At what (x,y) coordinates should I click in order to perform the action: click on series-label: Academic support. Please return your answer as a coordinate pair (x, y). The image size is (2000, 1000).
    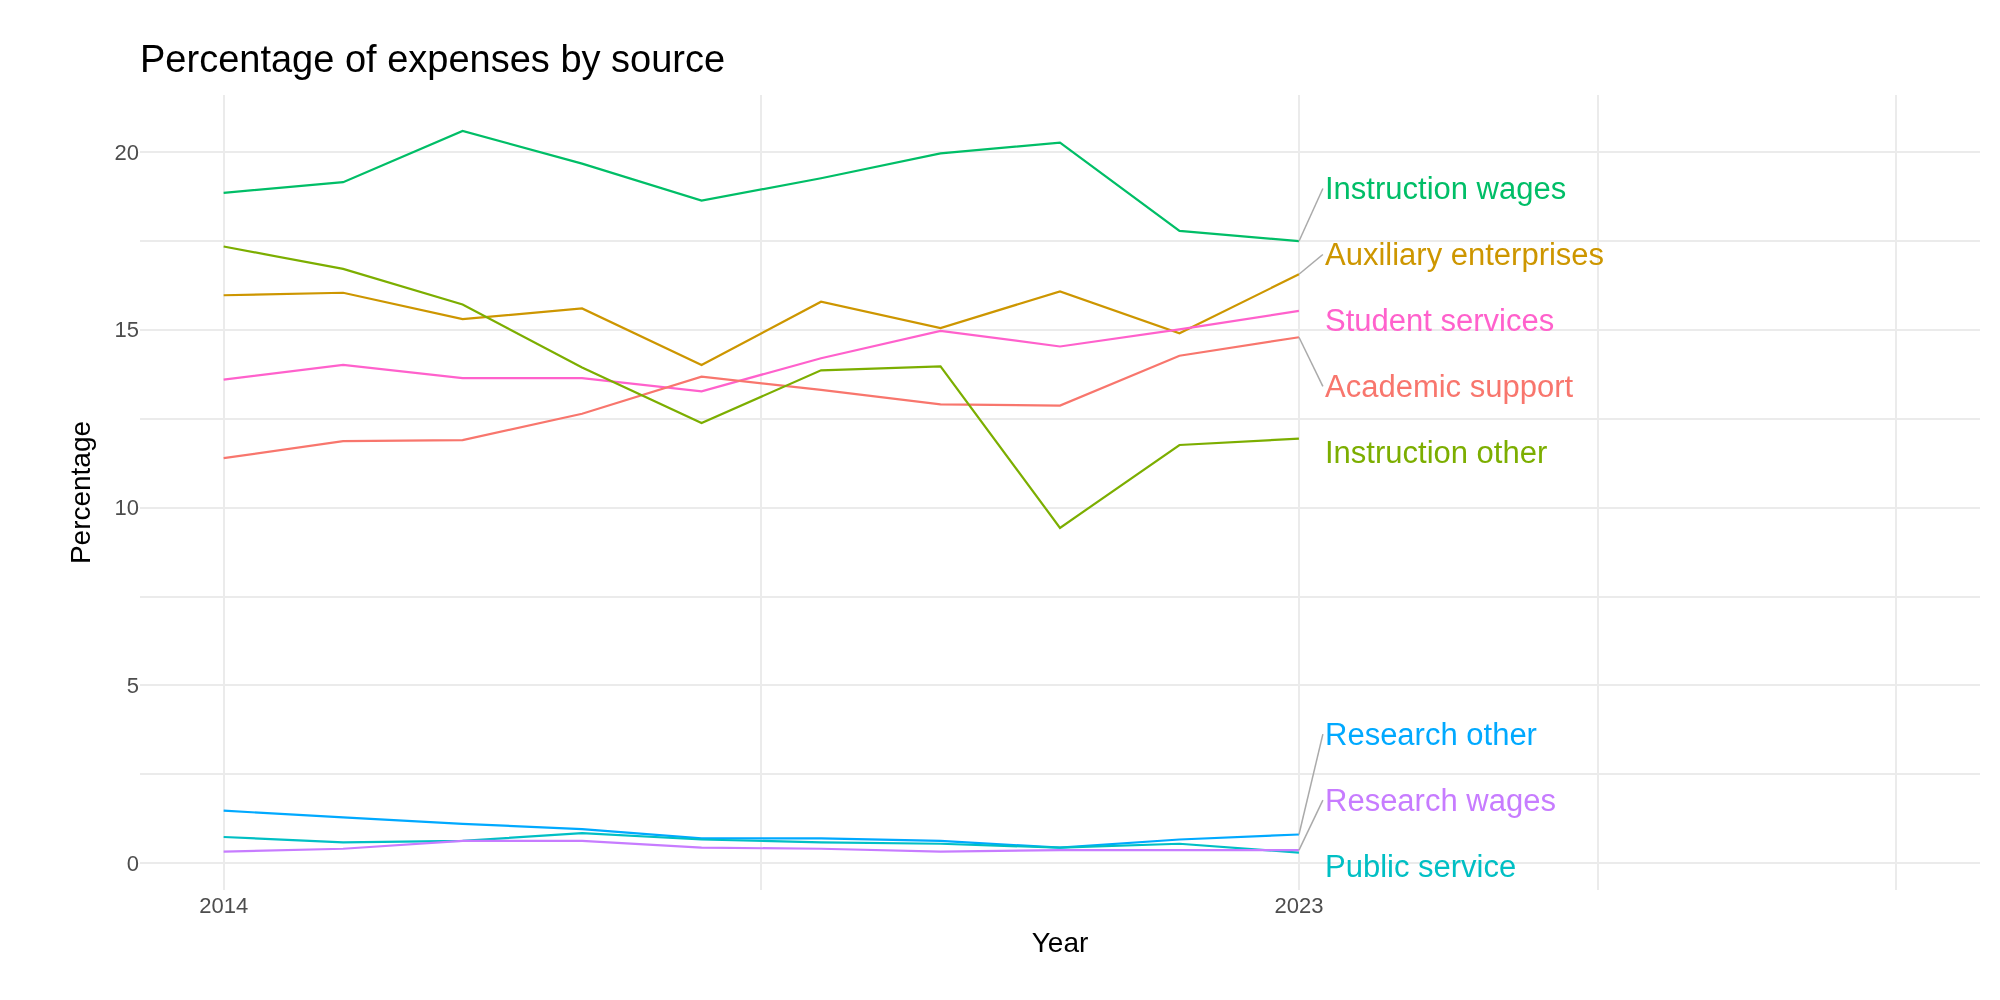
    Looking at the image, I should click on (1449, 386).